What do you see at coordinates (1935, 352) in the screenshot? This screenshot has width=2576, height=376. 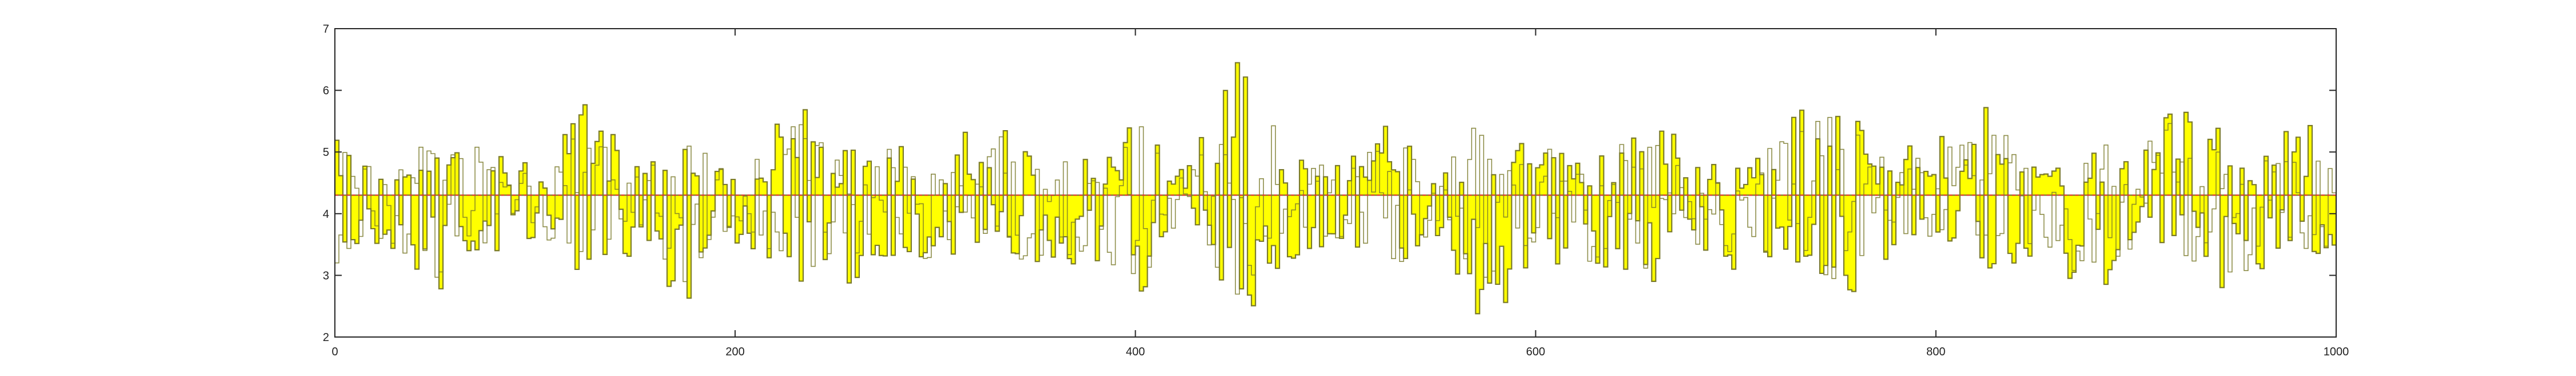 I see `x-tick-label: 800` at bounding box center [1935, 352].